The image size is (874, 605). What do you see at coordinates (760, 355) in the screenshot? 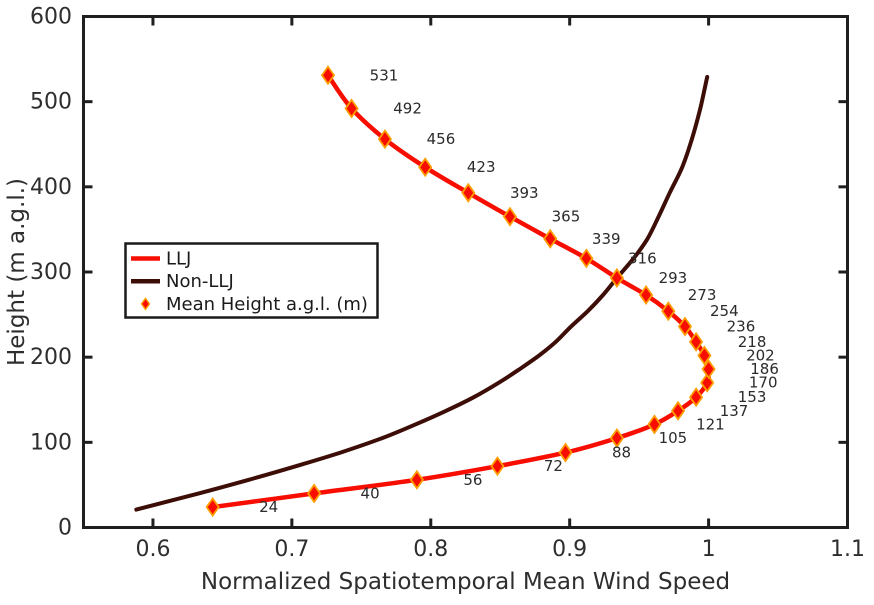
I see `point-height-label: 202` at bounding box center [760, 355].